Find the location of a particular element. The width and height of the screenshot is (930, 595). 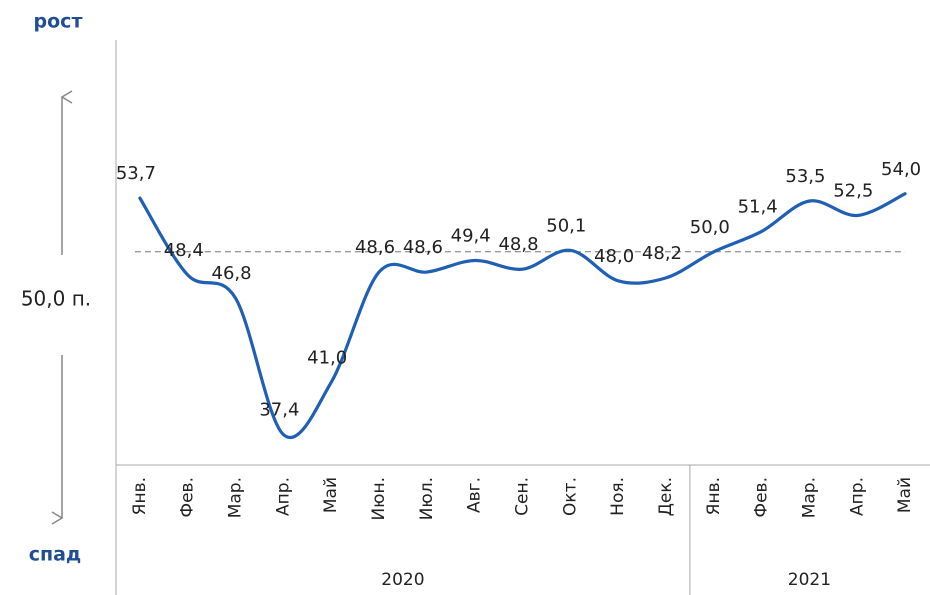

data-label: 41,0 is located at coordinates (327, 357).